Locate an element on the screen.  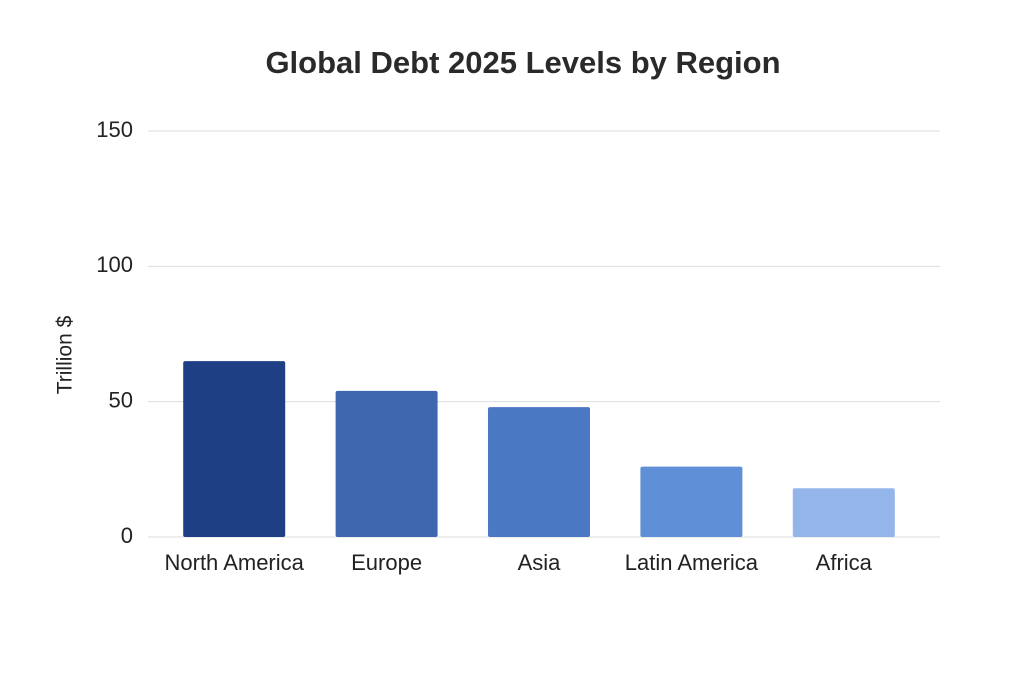
x-tick-label: Asia is located at coordinates (540, 562).